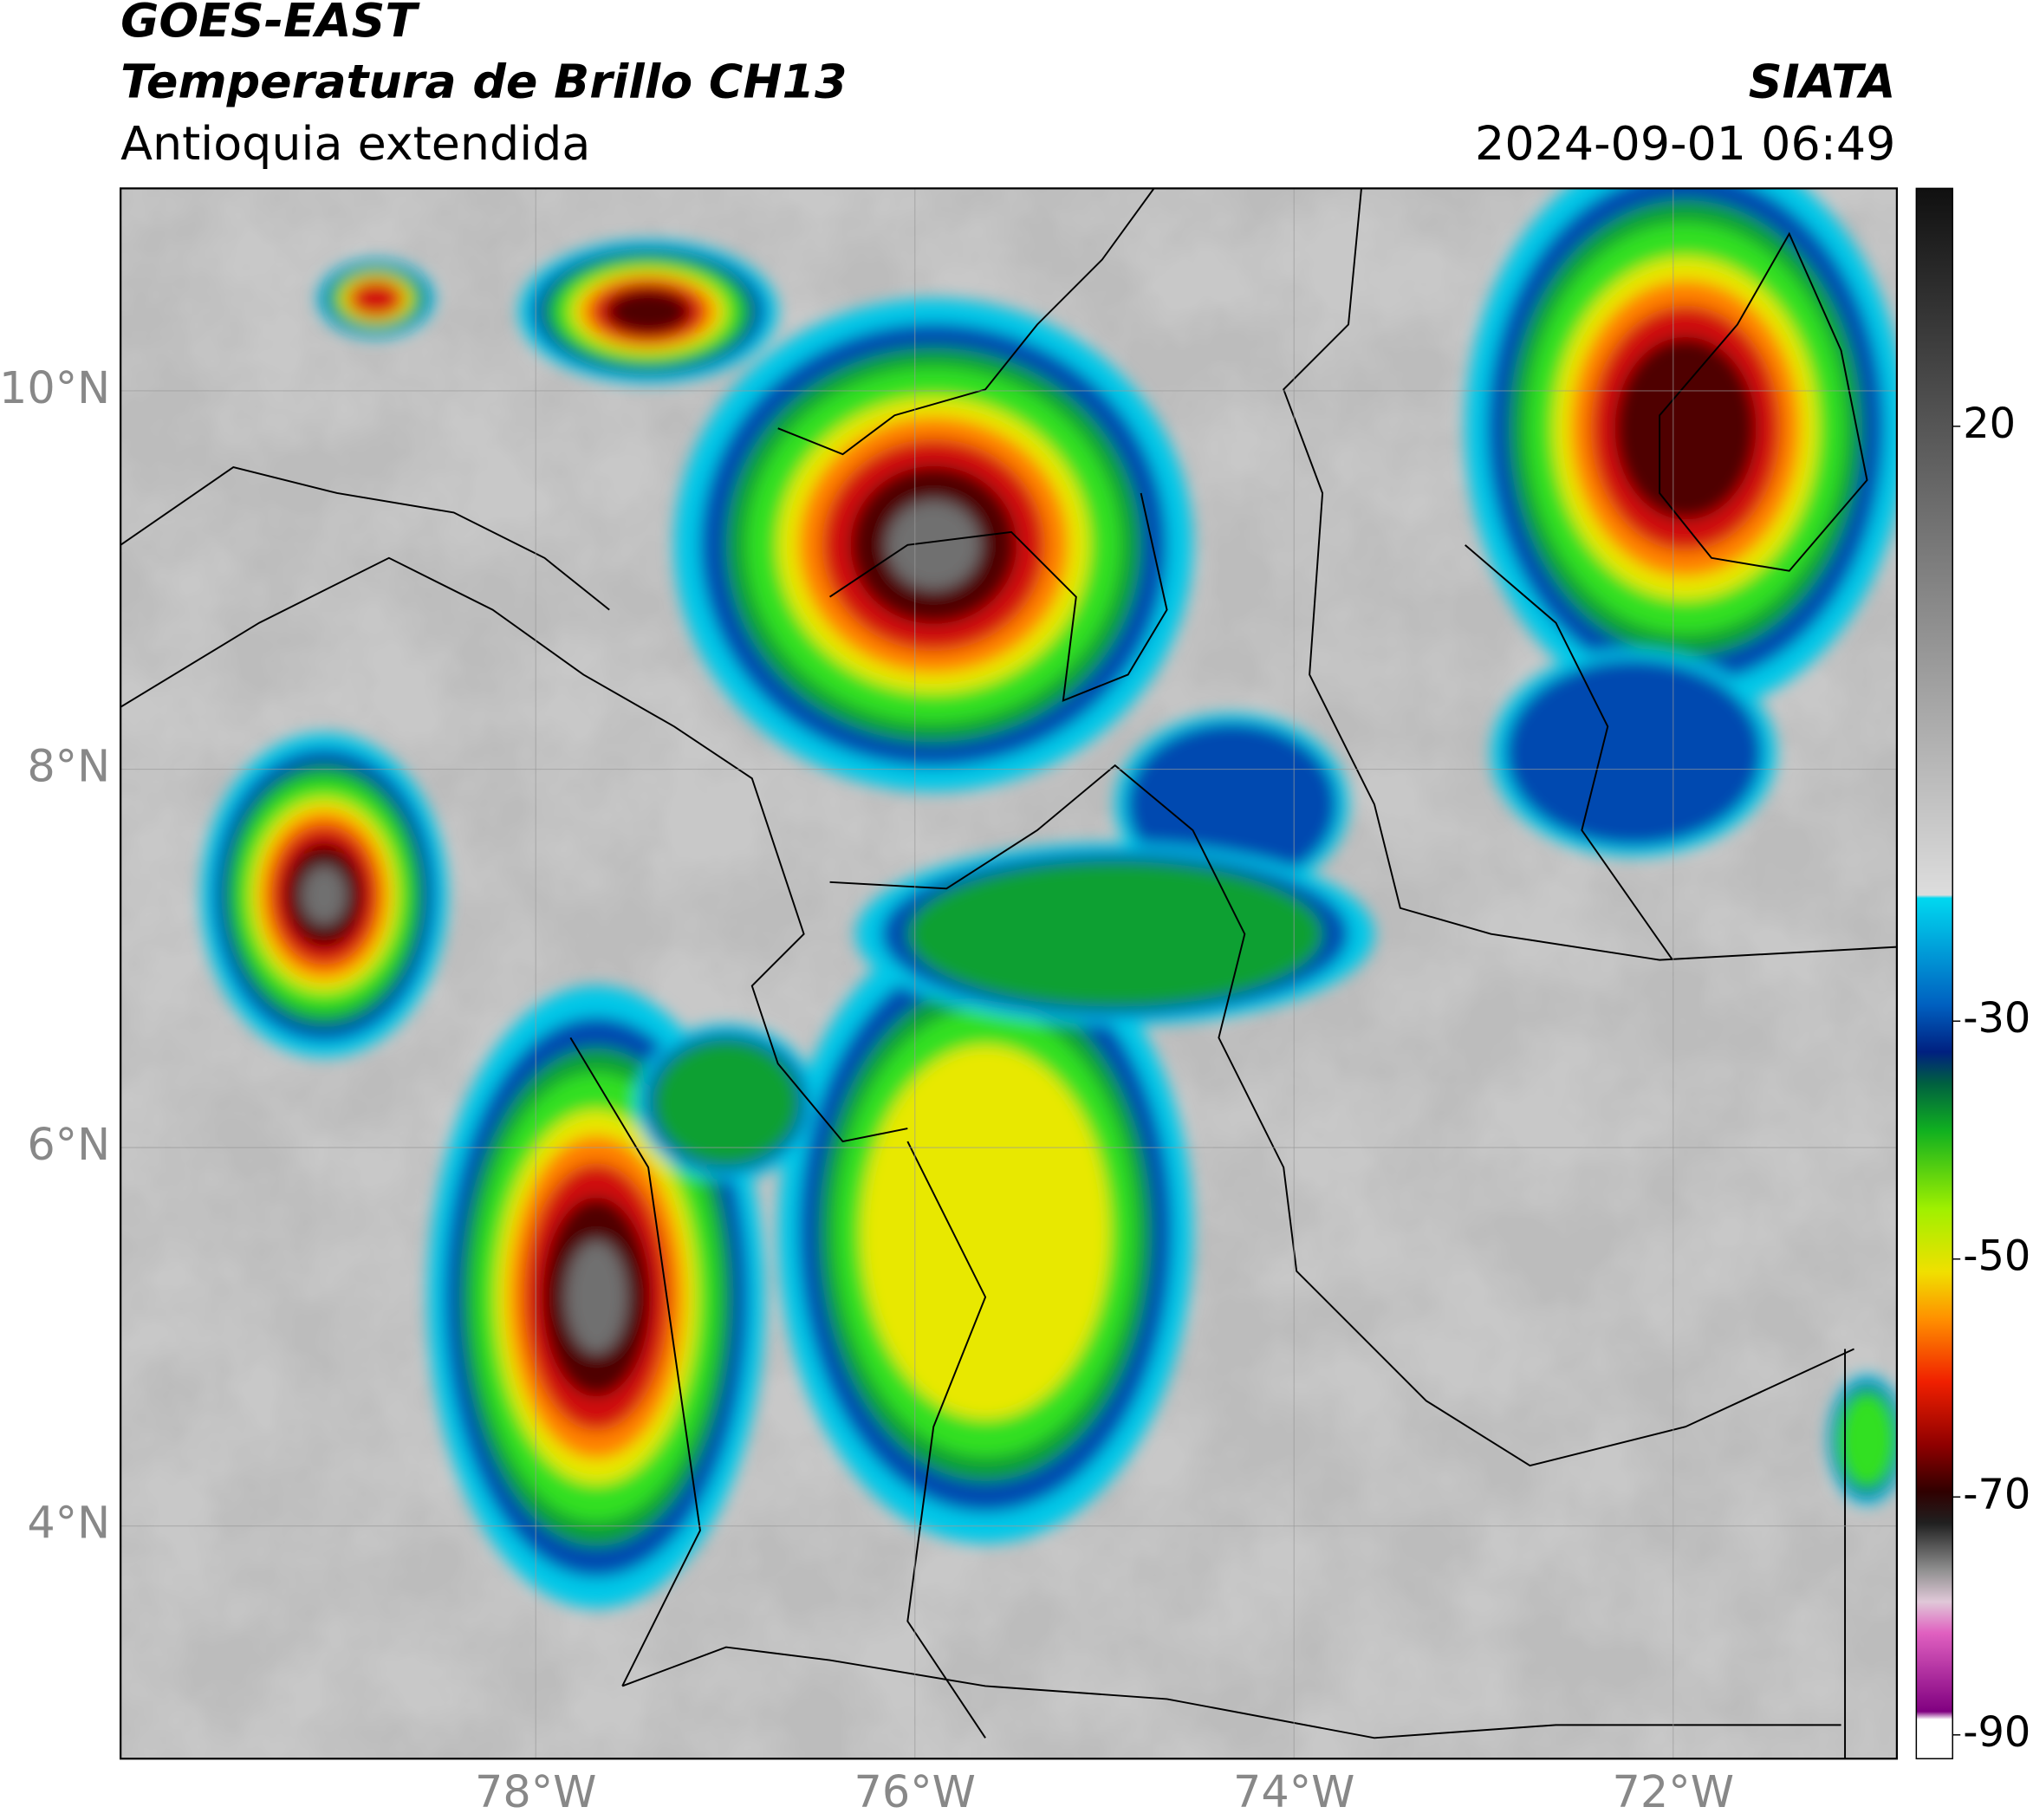  Describe the element at coordinates (1997, 1733) in the screenshot. I see `colorbar-tick-label: -90` at that location.